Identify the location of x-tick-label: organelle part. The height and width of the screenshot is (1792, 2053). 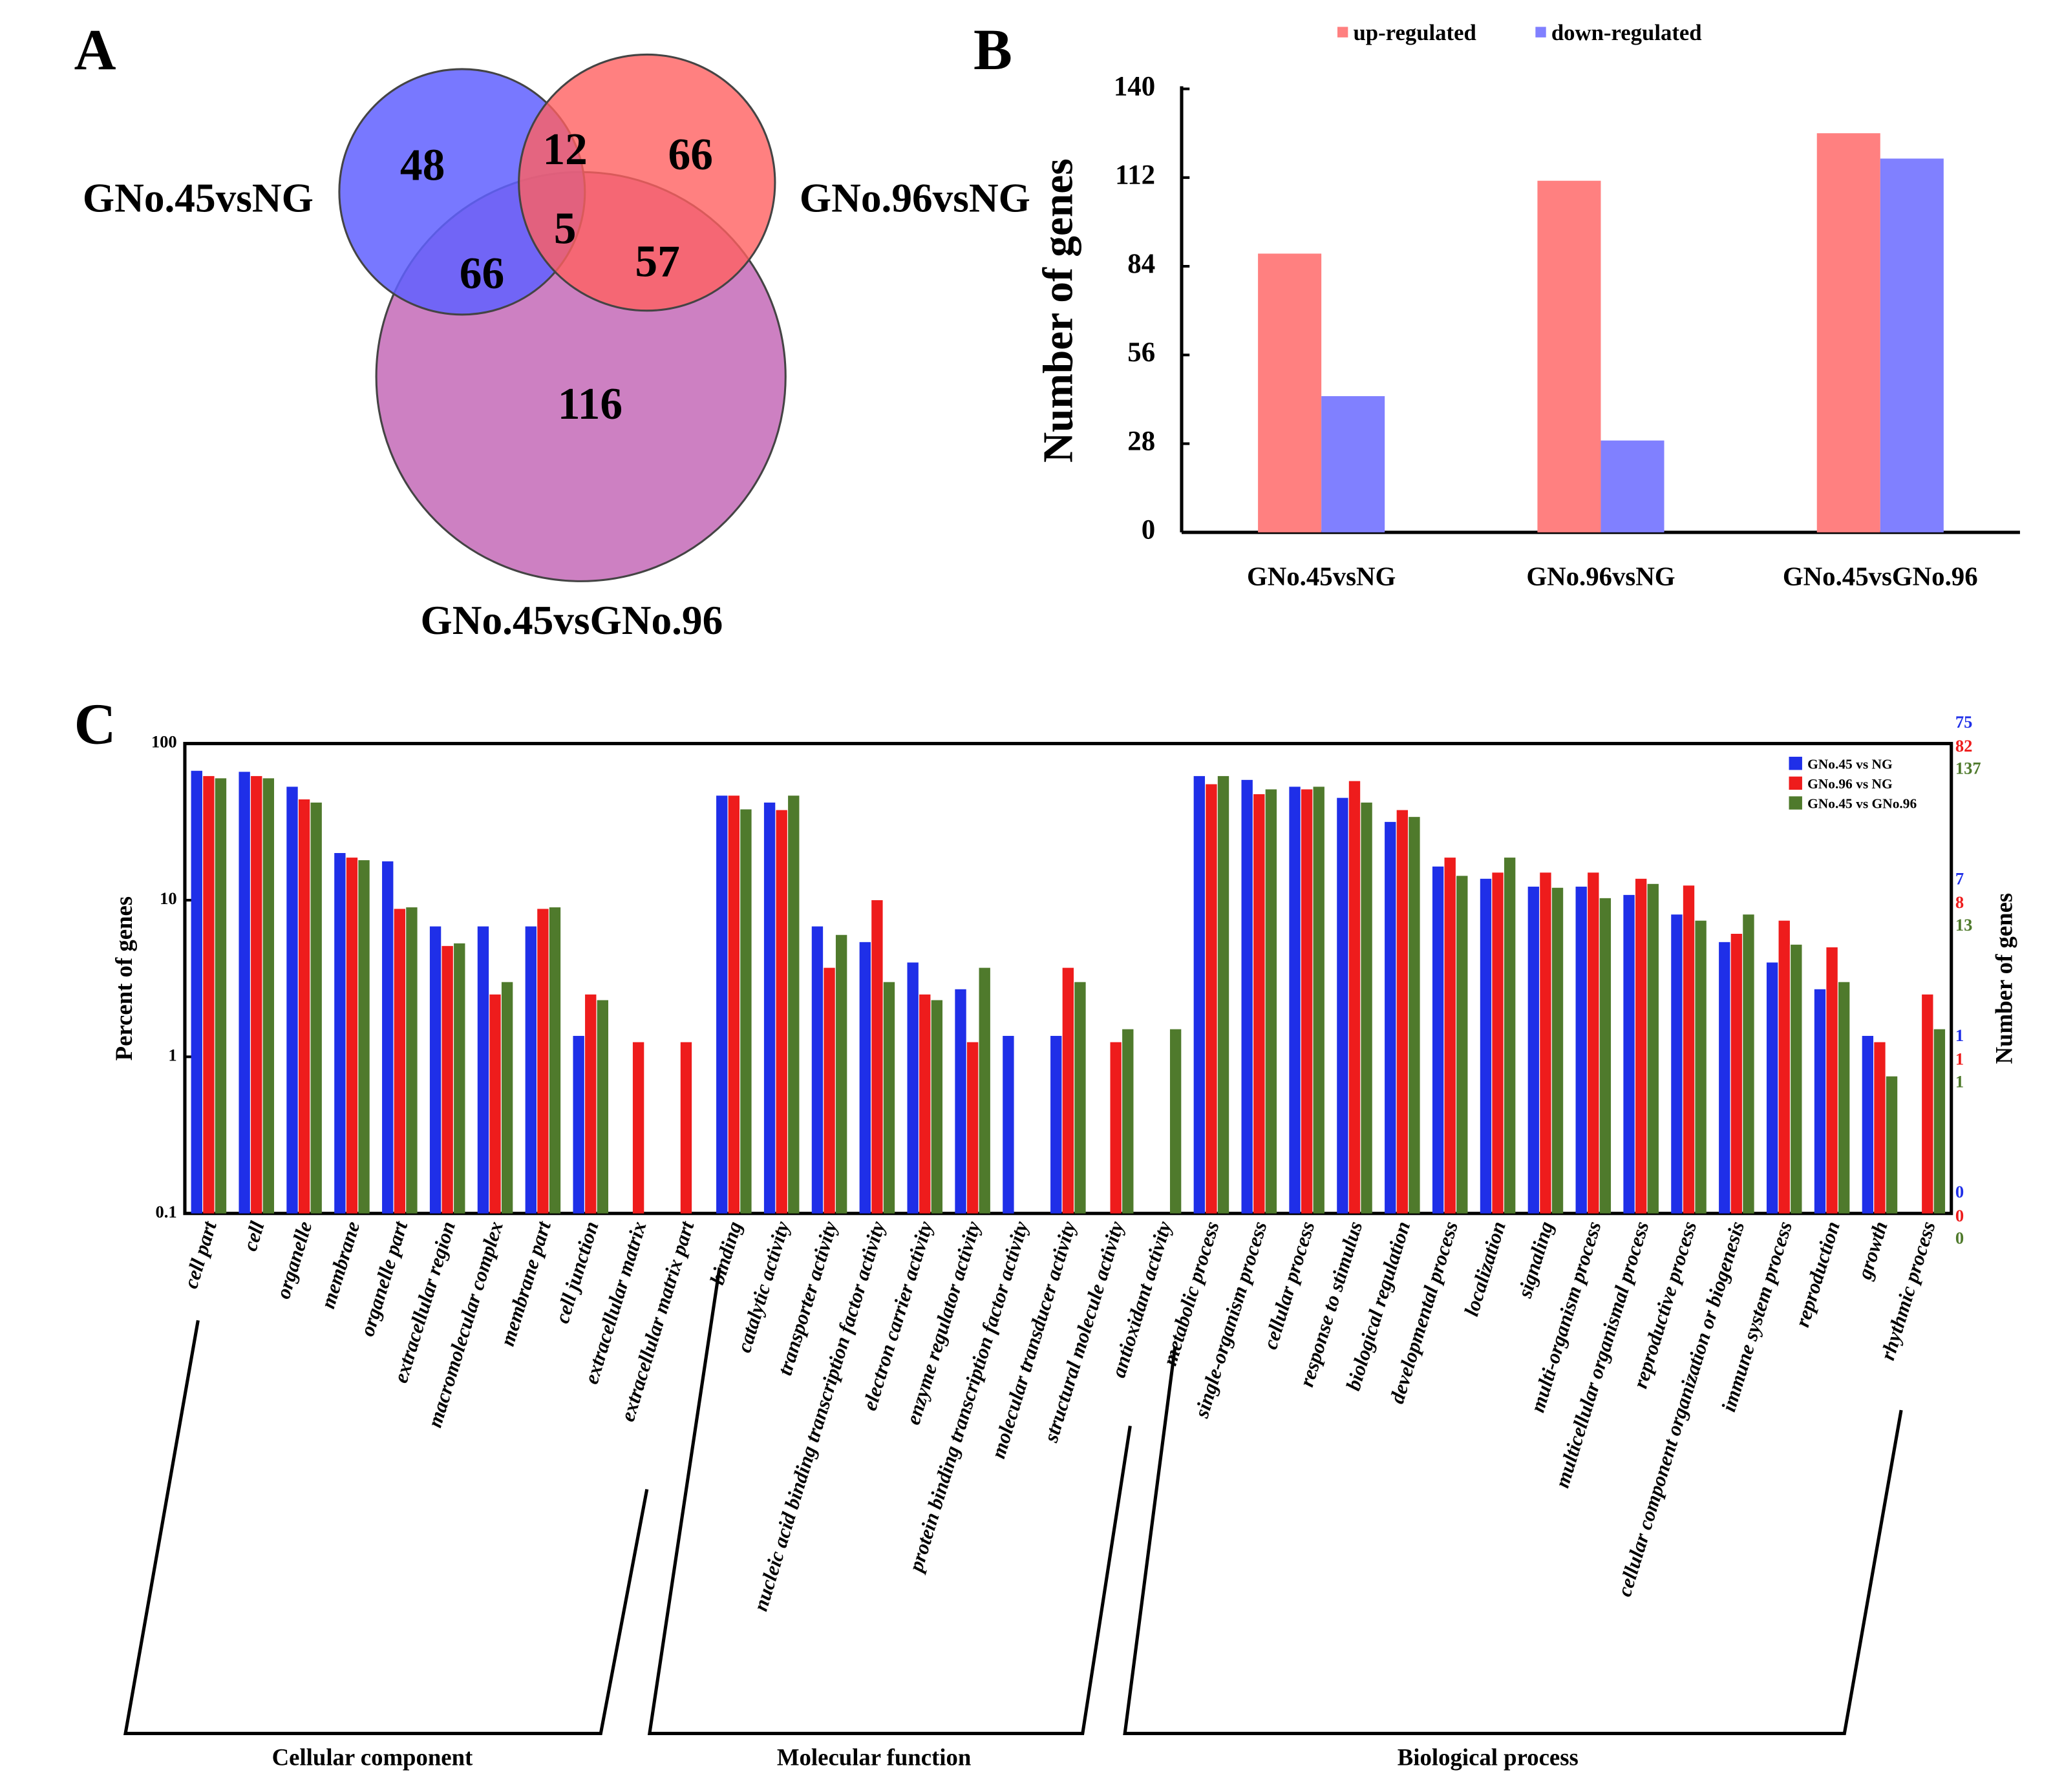
(384, 1279).